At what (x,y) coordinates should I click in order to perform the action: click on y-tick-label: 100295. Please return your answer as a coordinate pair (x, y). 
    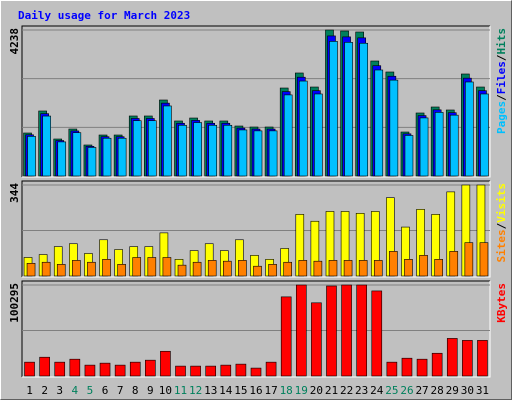
    Looking at the image, I should click on (14, 303).